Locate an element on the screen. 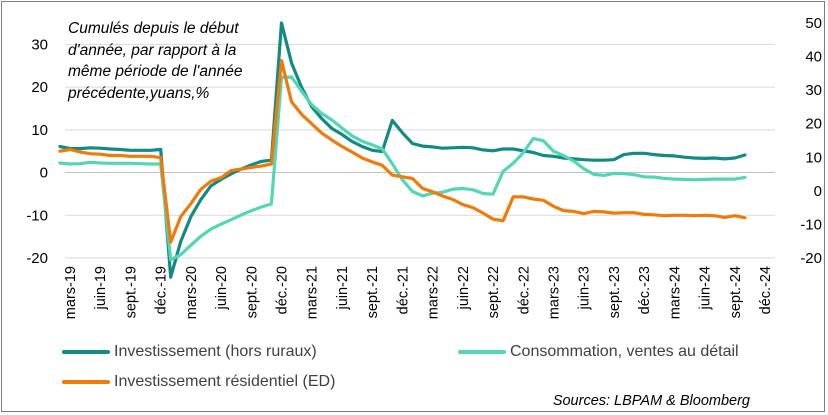 Image resolution: width=828 pixels, height=415 pixels. x-tick-label: sept.-21 is located at coordinates (373, 292).